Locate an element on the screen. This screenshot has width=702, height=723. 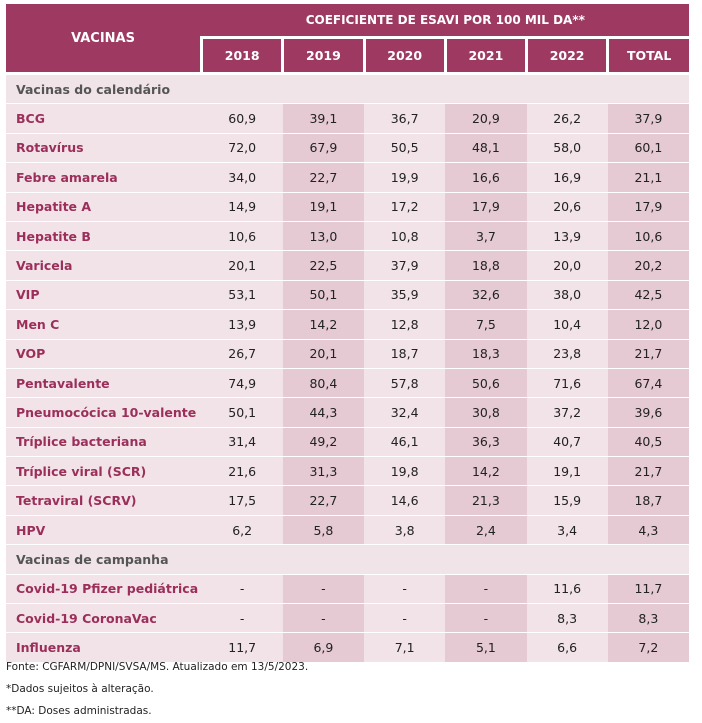
total-header: TOTAL is located at coordinates (647, 55).